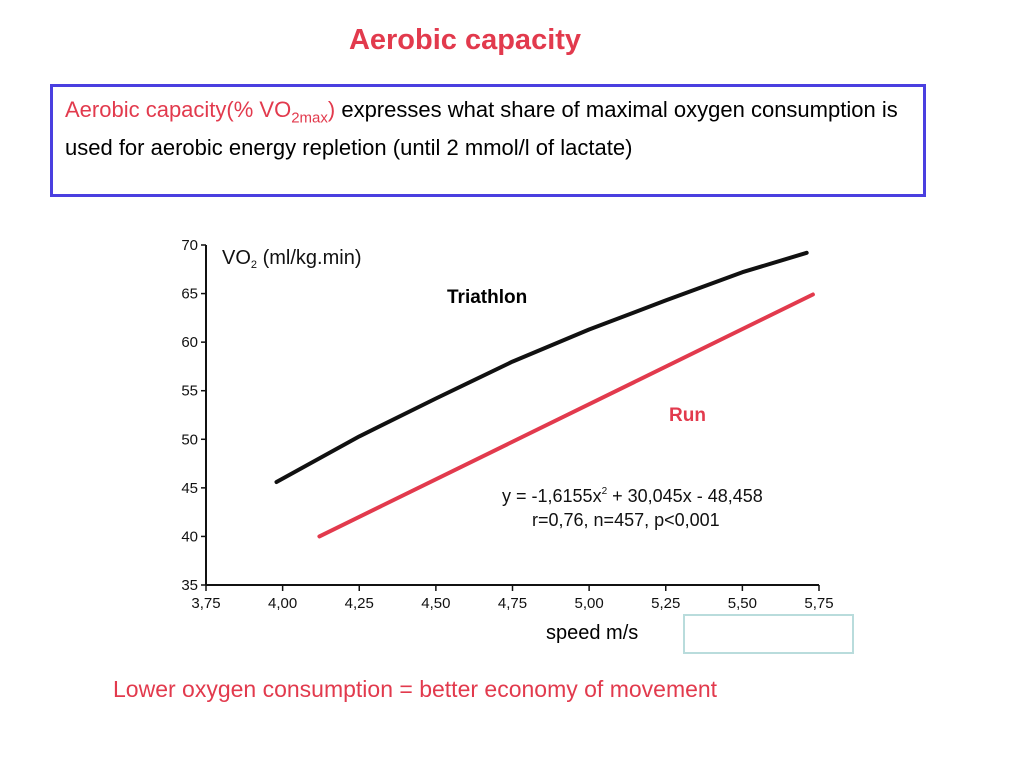  What do you see at coordinates (435, 603) in the screenshot?
I see `x-tick-label: 4,50` at bounding box center [435, 603].